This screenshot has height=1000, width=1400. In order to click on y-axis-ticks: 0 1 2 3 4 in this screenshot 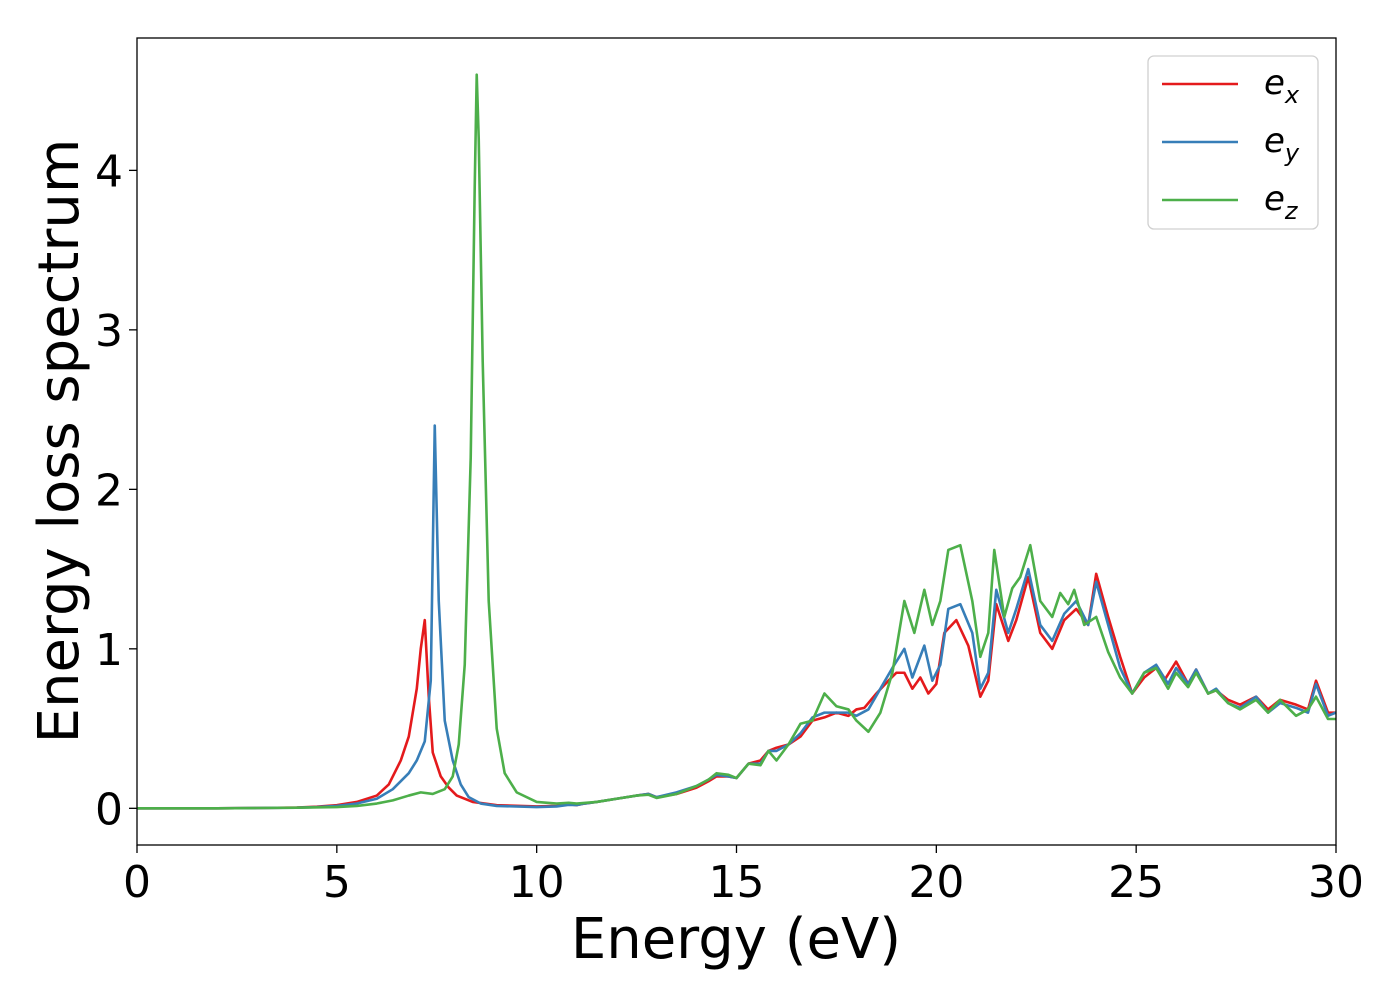, I will do `click(116, 490)`.